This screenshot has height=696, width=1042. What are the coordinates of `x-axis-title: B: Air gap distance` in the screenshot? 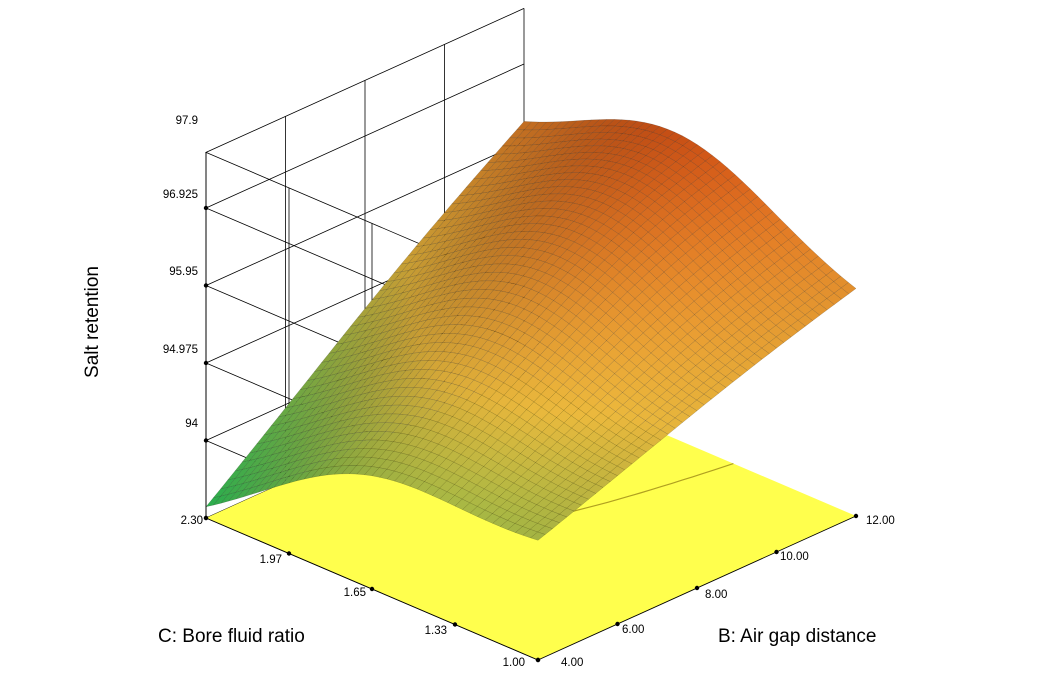 It's located at (797, 636).